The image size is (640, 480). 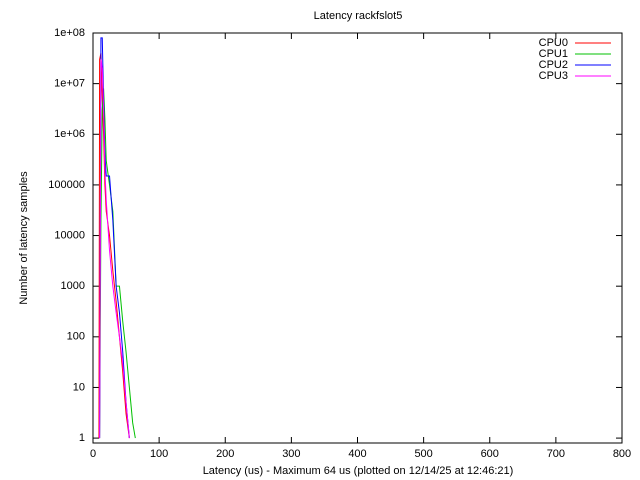 What do you see at coordinates (291, 454) in the screenshot?
I see `x-tick-label: 300` at bounding box center [291, 454].